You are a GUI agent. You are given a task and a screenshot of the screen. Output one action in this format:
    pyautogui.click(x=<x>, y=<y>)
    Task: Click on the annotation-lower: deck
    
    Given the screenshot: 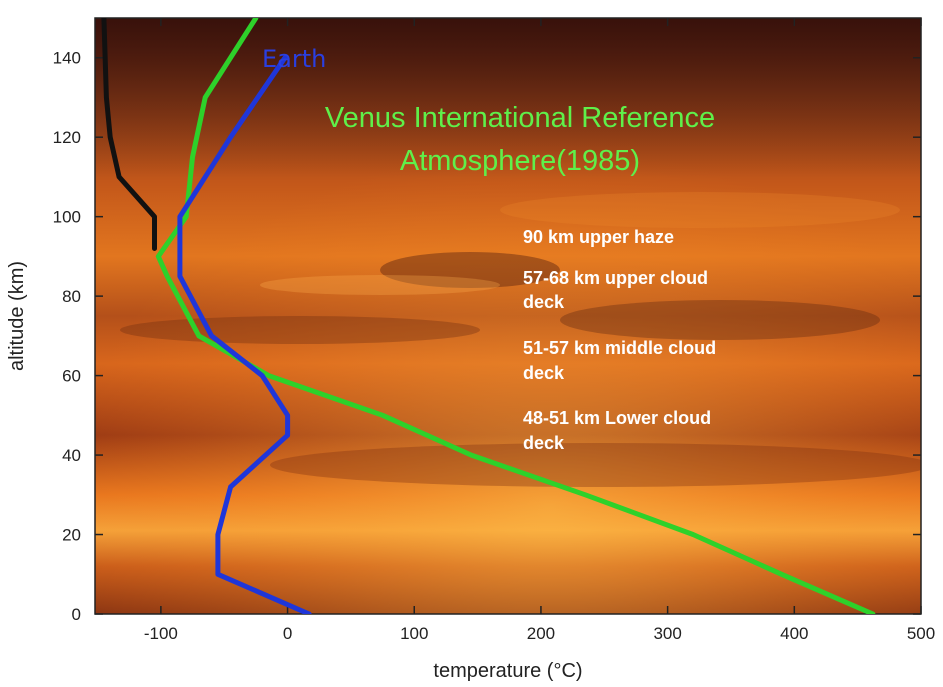 What is the action you would take?
    pyautogui.click(x=544, y=443)
    